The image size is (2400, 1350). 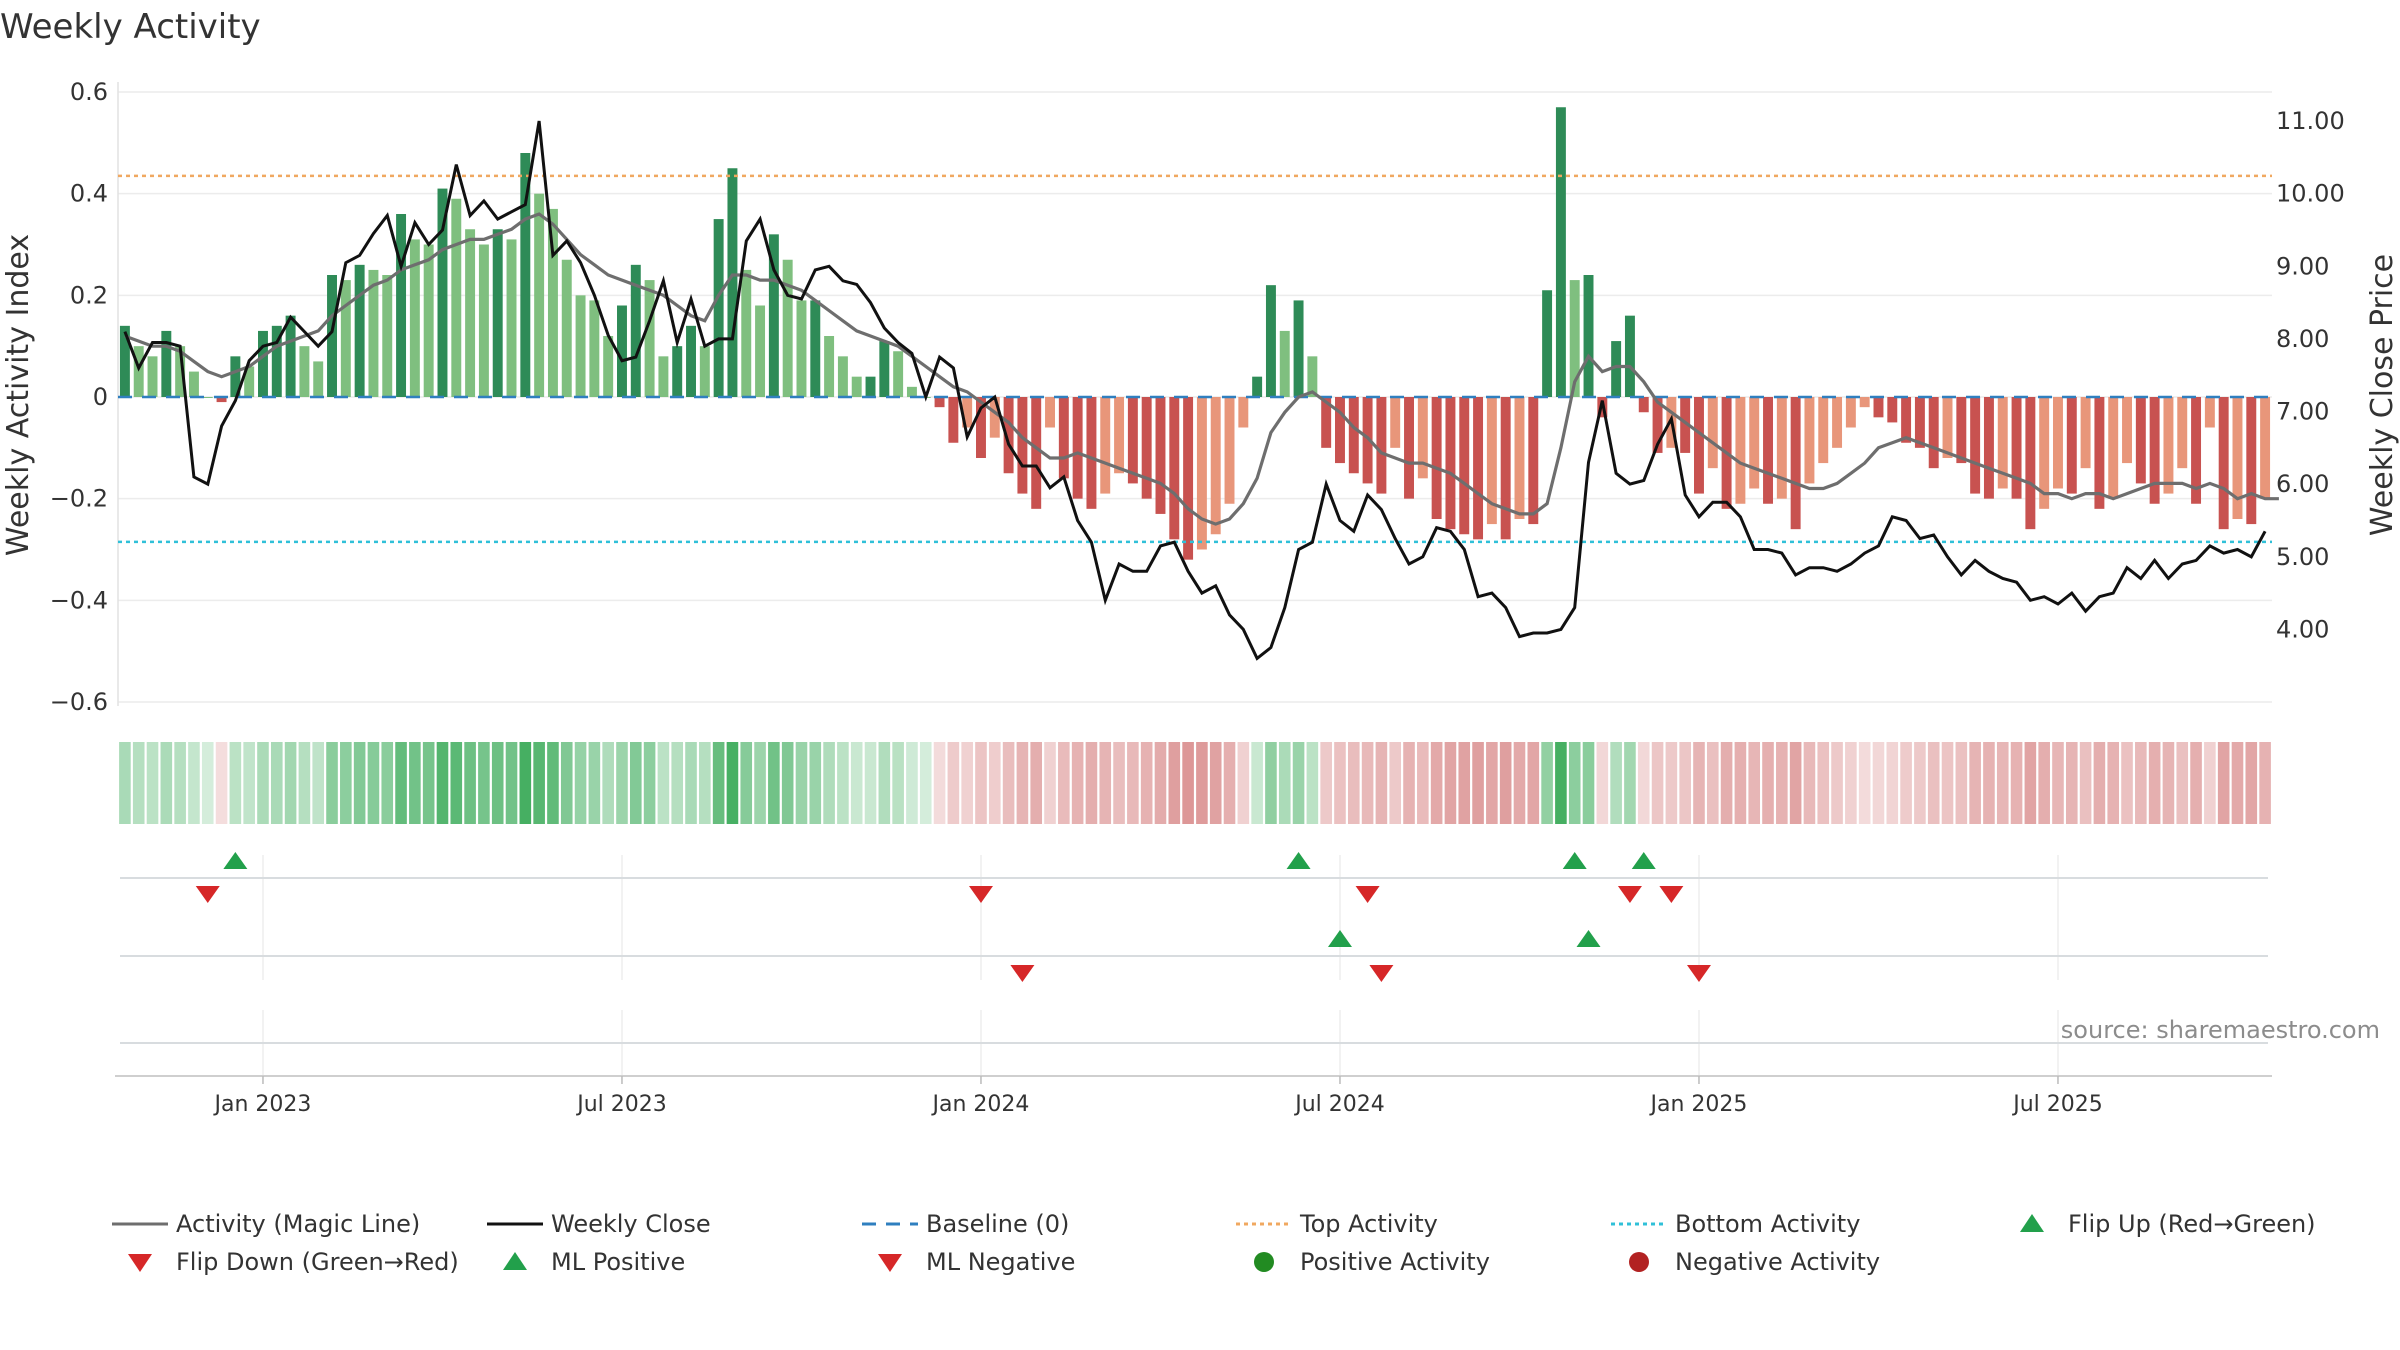 What do you see at coordinates (997, 1224) in the screenshot?
I see `legend-label: Baseline (0)` at bounding box center [997, 1224].